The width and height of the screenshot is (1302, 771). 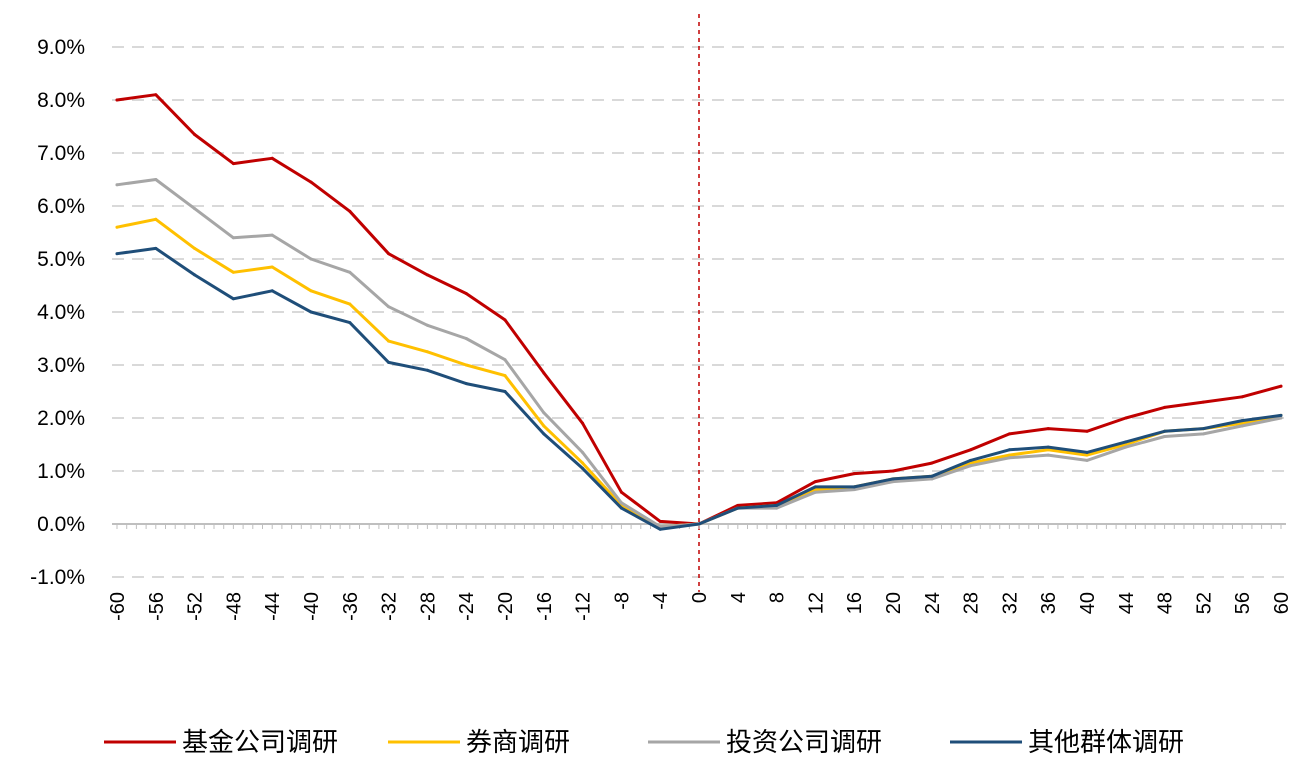 What do you see at coordinates (778, 597) in the screenshot?
I see `x-tick-label: 8` at bounding box center [778, 597].